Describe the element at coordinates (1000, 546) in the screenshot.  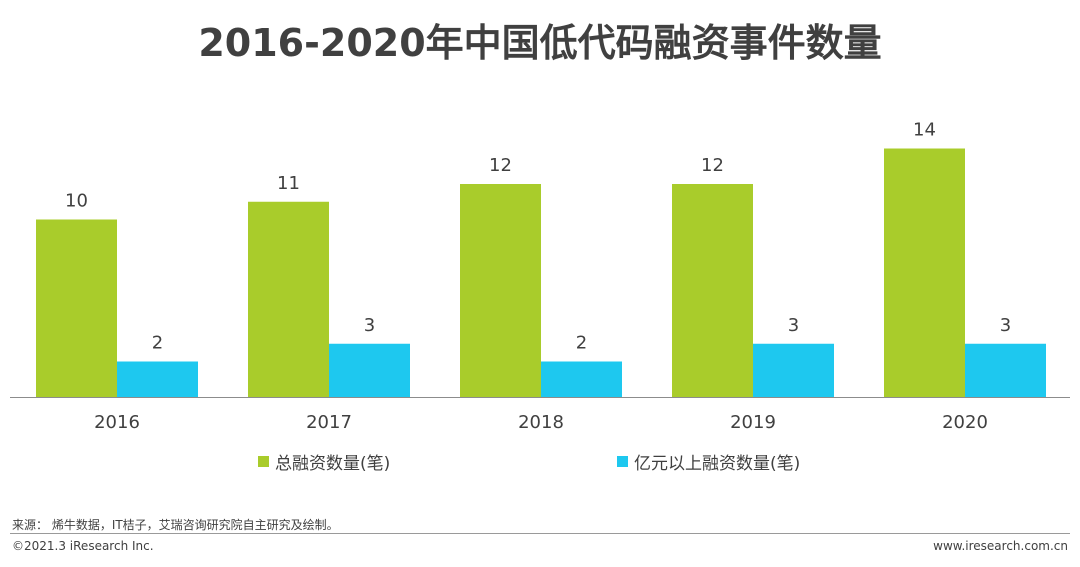
I see `website-link: www.iresearch.com.cn` at that location.